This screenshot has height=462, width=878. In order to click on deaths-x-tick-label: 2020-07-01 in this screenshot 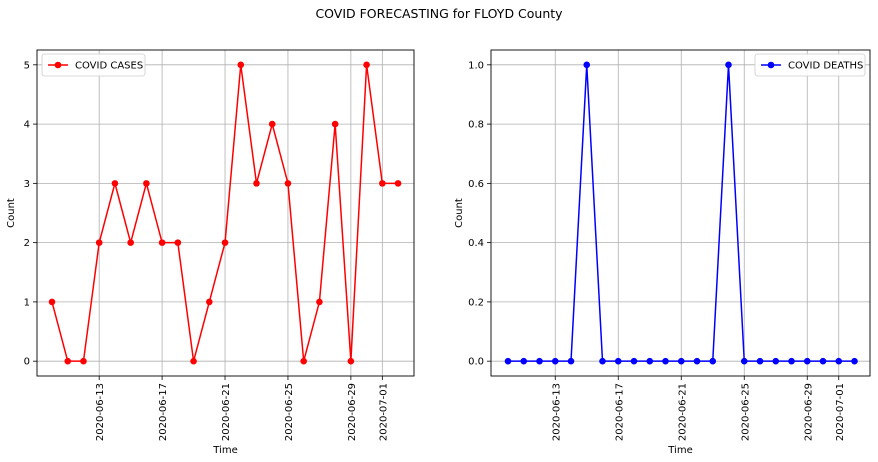, I will do `click(840, 412)`.